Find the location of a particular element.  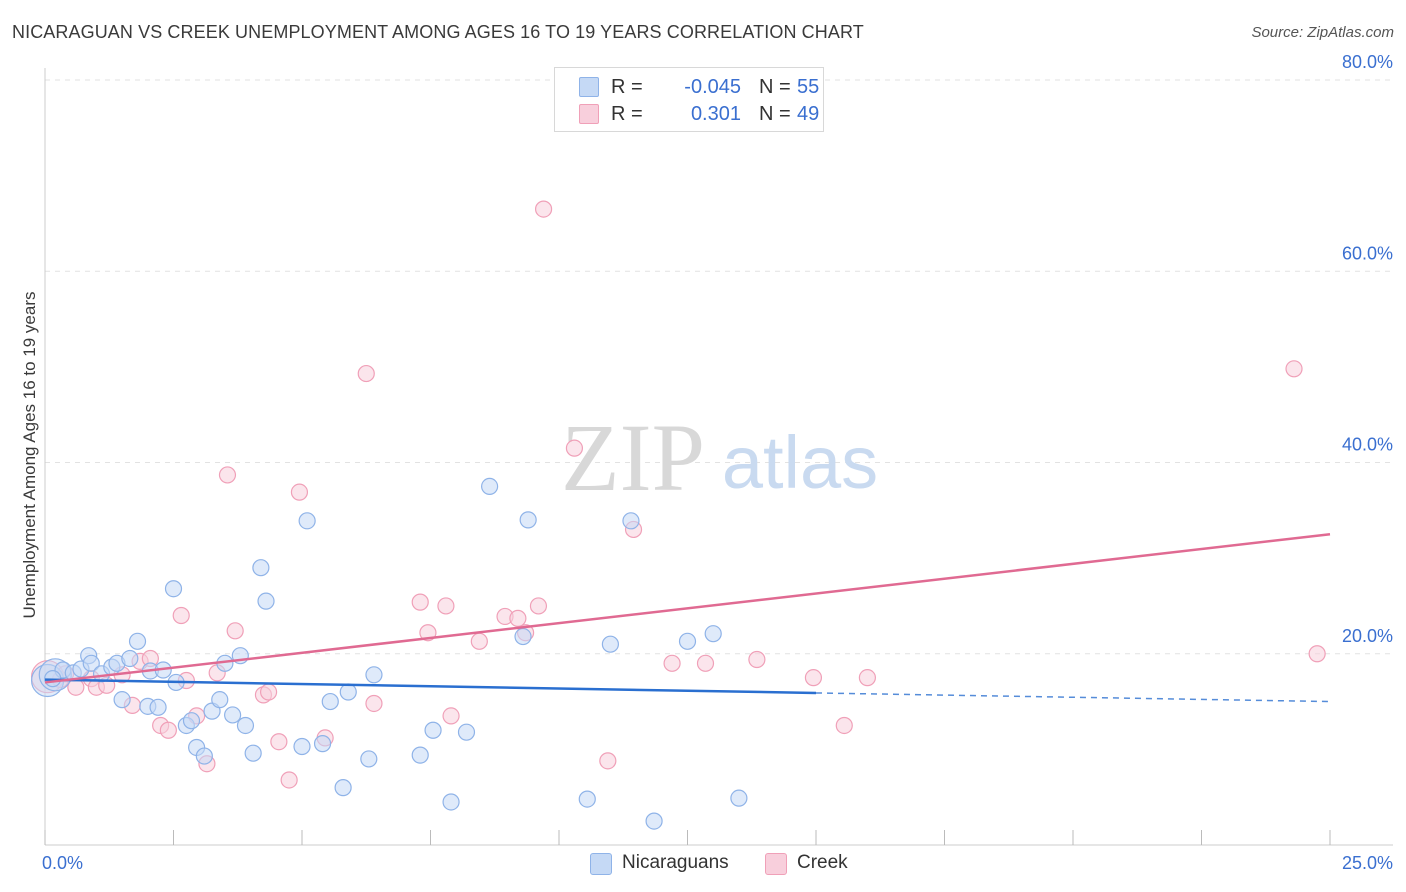

legend-label: Creek is located at coordinates (822, 862).